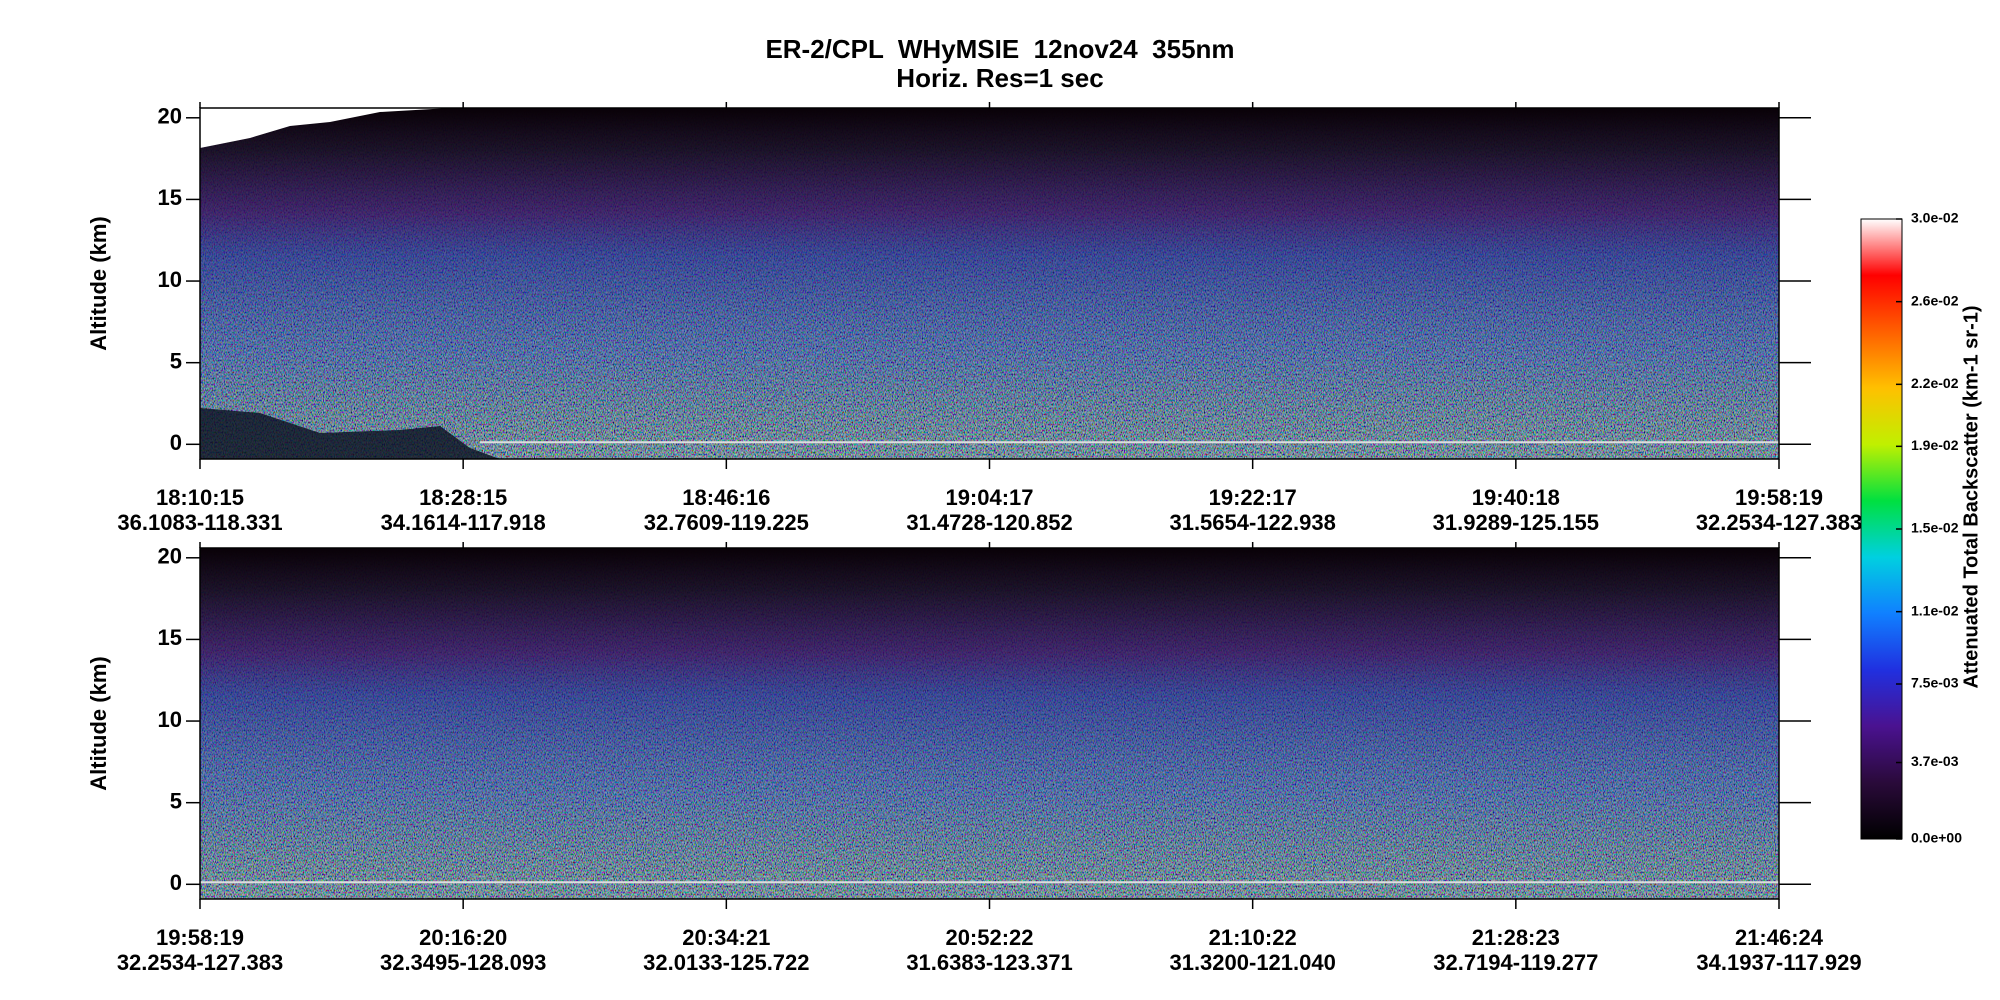  Describe the element at coordinates (1515, 962) in the screenshot. I see `x-tick-sublabel: 32.7194-119.277` at that location.